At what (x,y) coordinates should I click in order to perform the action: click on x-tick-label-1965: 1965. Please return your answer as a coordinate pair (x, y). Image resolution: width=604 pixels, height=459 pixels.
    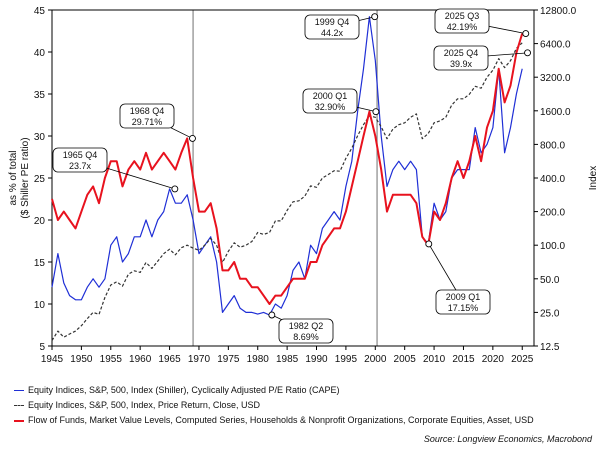
    Looking at the image, I should click on (169, 359).